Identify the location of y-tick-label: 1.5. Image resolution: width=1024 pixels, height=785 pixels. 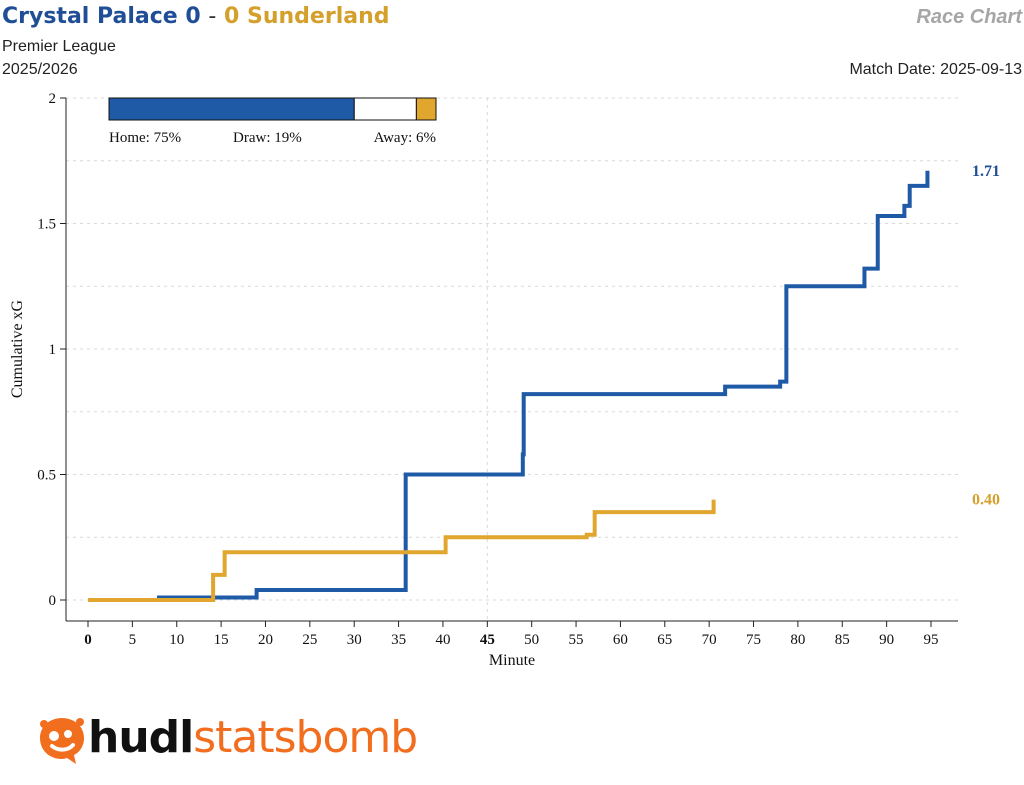
(46, 225).